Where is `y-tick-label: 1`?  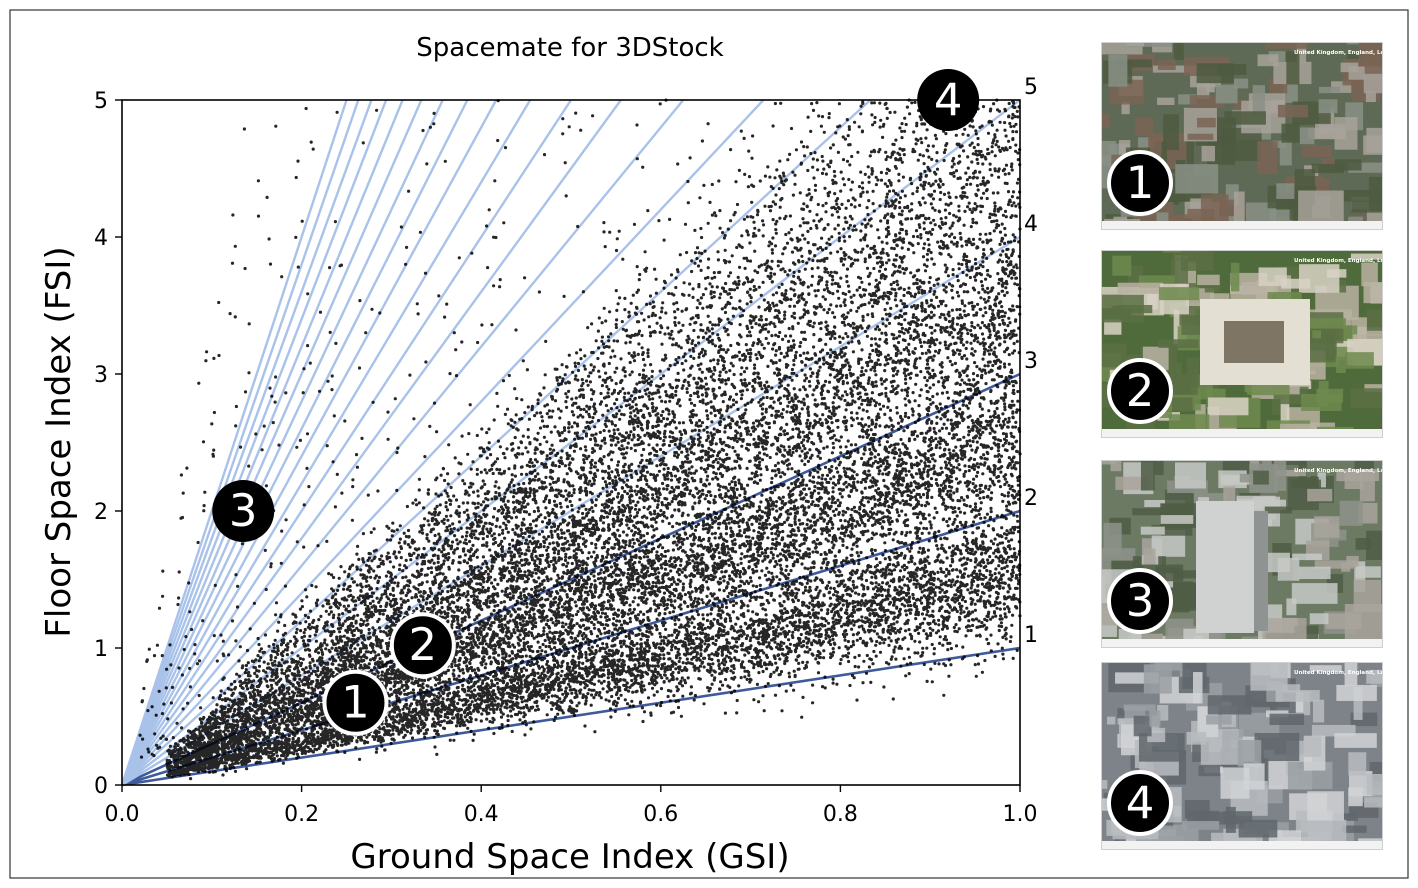 y-tick-label: 1 is located at coordinates (101, 649).